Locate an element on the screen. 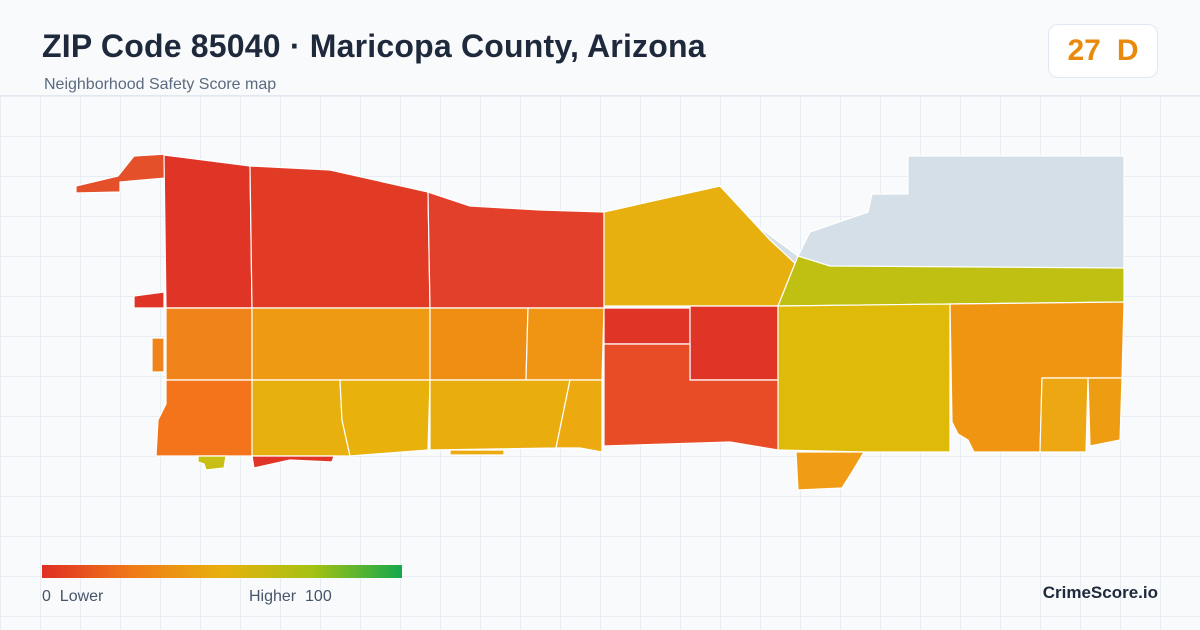 The width and height of the screenshot is (1200, 630). legend-max-text: Higher is located at coordinates (273, 596).